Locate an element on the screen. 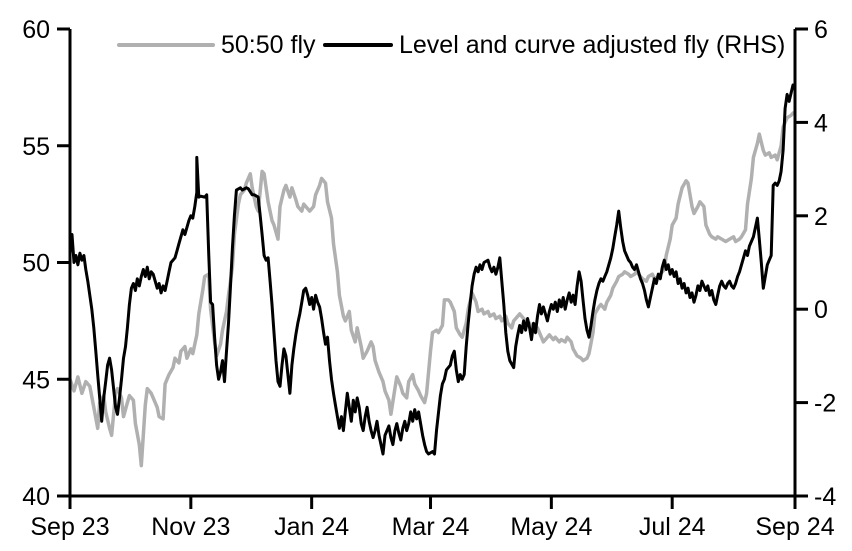  svg-text: 45 is located at coordinates (36, 380).